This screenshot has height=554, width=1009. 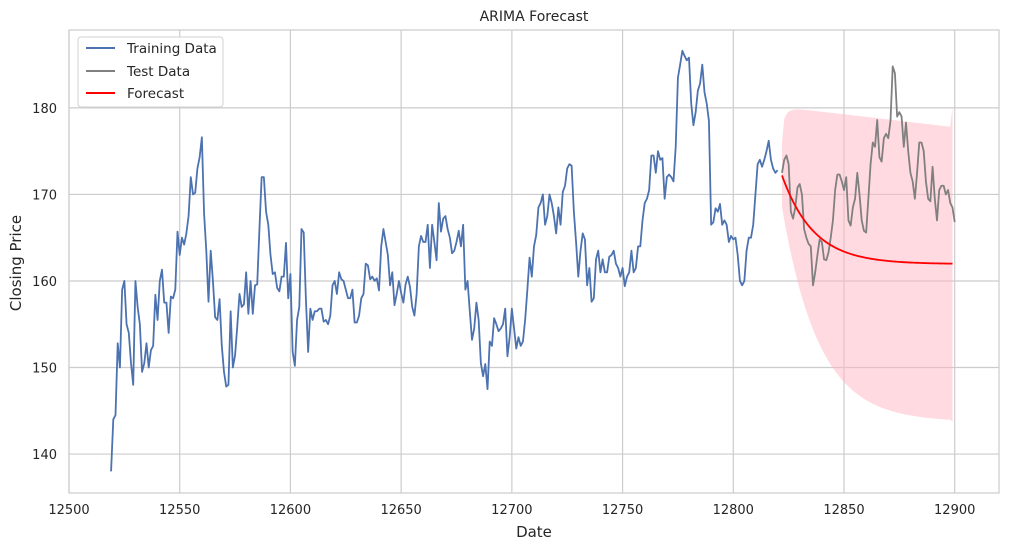 I want to click on x-tick-label: 12550, so click(x=179, y=510).